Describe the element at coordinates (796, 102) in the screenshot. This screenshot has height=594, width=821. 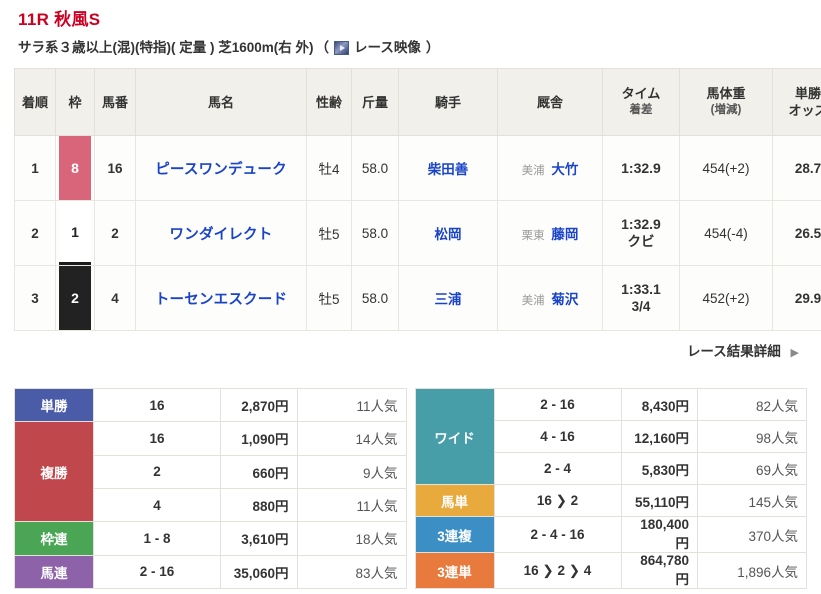
I see `column-header-odds: 単勝 オッズ` at that location.